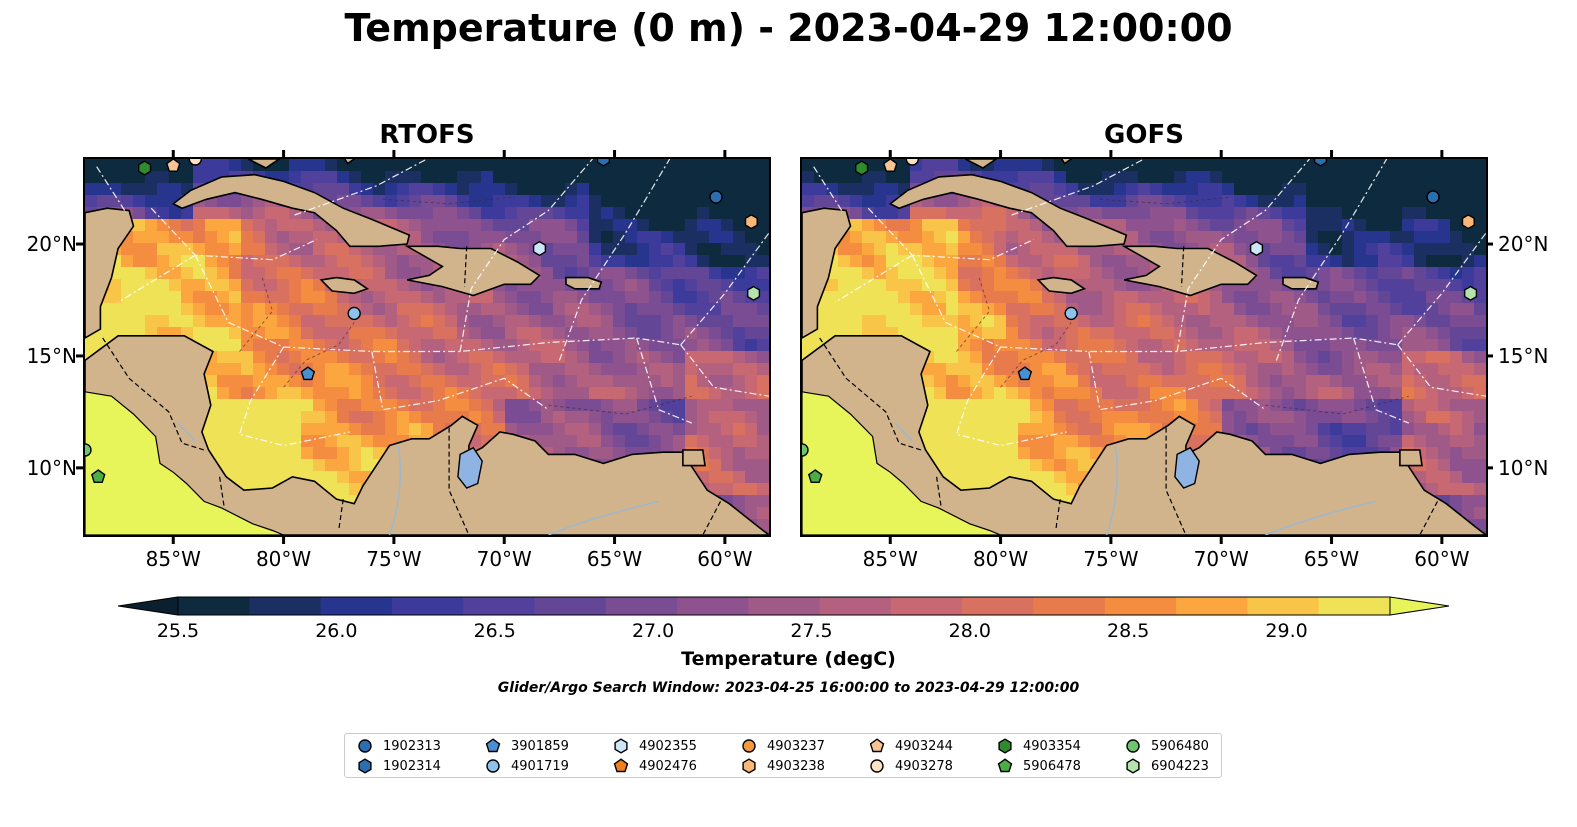  What do you see at coordinates (540, 746) in the screenshot?
I see `legend-label: 3901859` at bounding box center [540, 746].